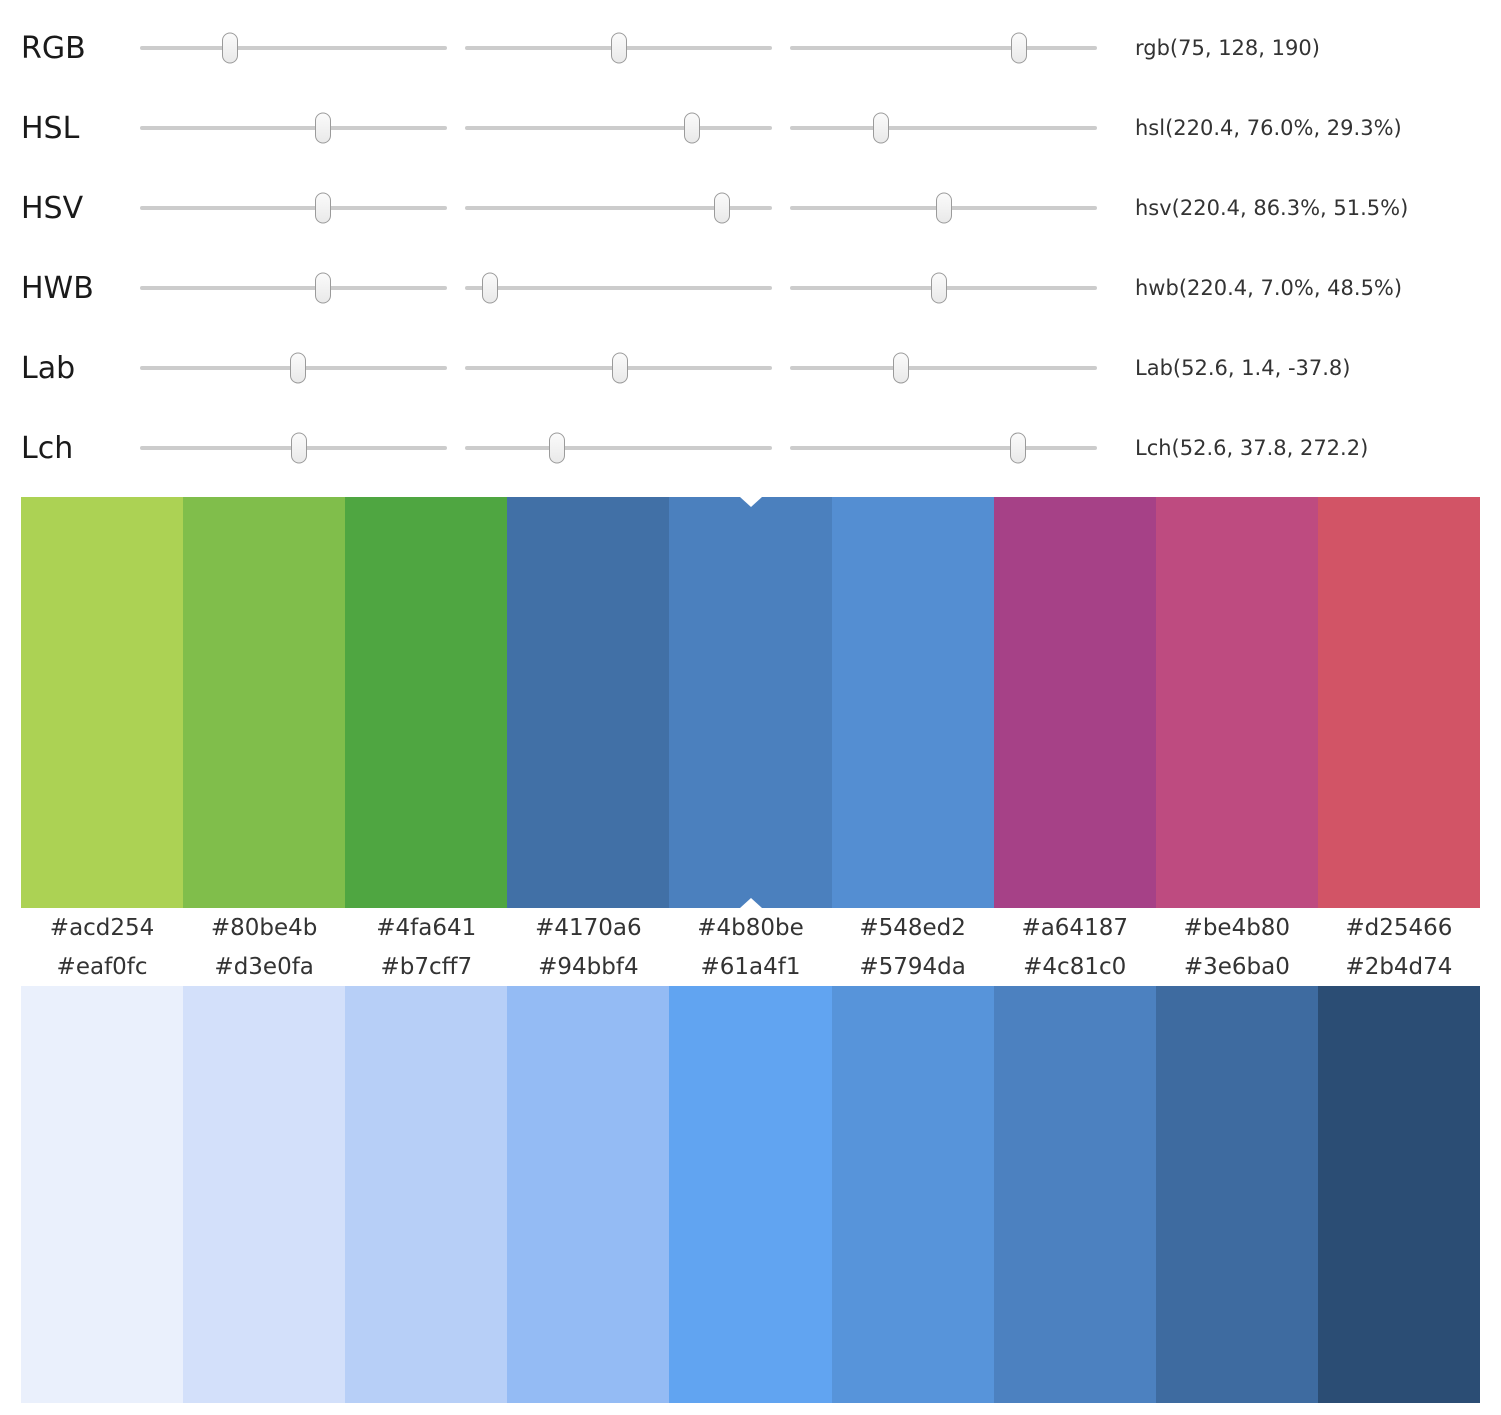 Image resolution: width=1501 pixels, height=1415 pixels. What do you see at coordinates (102, 967) in the screenshot?
I see `hex-label-bottom-0: #eaf0fc` at bounding box center [102, 967].